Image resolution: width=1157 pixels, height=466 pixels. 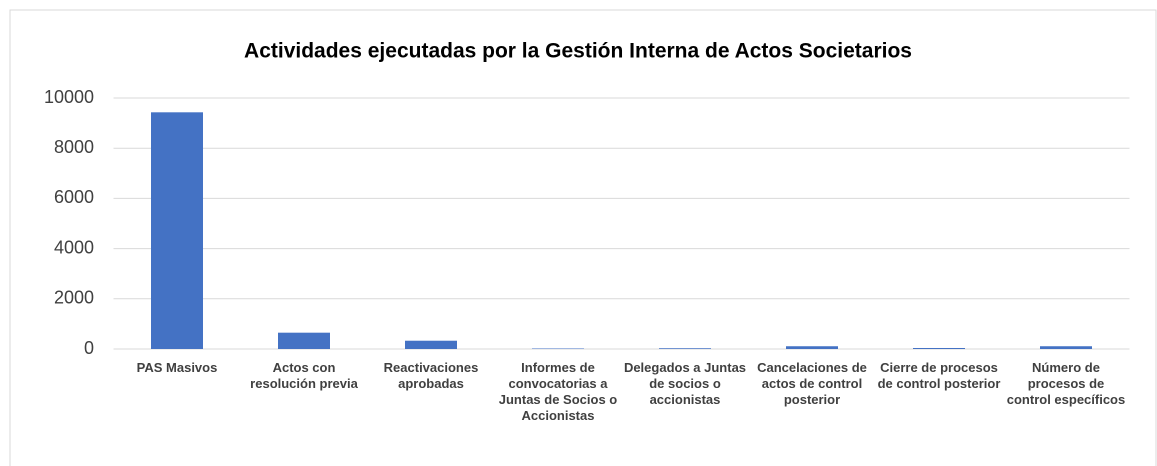 What do you see at coordinates (74, 247) in the screenshot?
I see `y-tick-label: 4000` at bounding box center [74, 247].